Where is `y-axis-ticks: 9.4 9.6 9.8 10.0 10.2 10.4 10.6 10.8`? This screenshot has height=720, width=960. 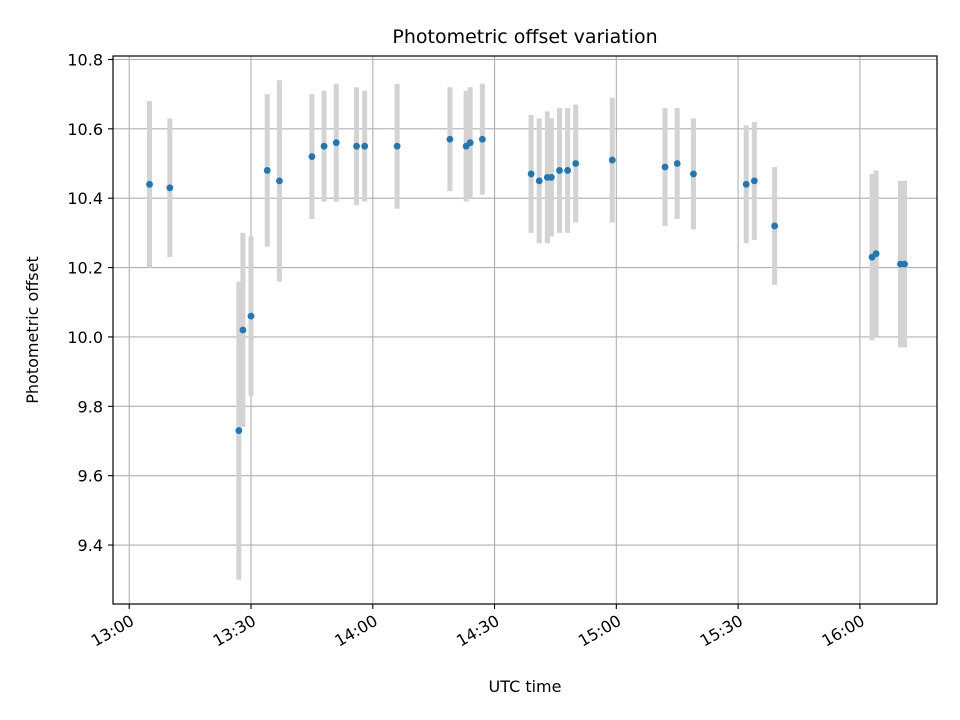
y-axis-ticks: 9.4 9.6 9.8 10.0 10.2 10.4 10.6 10.8 is located at coordinates (90, 302).